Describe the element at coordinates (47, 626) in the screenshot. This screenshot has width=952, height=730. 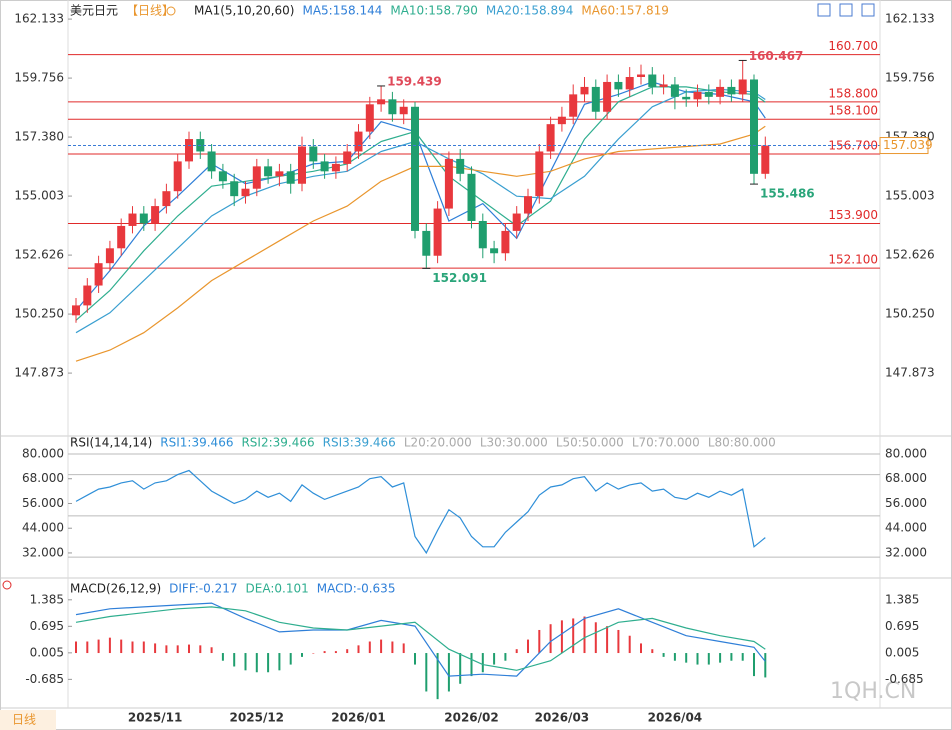
I see `y-tick-label: 0.695` at that location.